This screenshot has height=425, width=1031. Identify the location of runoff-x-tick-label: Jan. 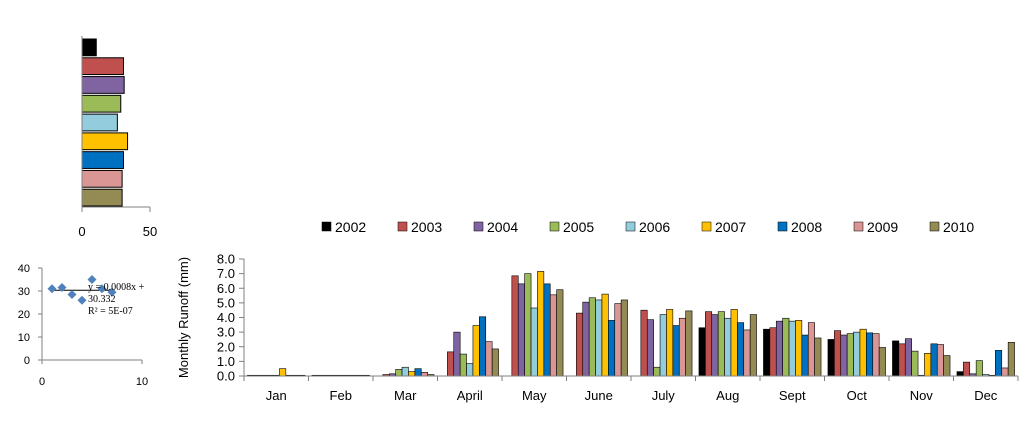
(276, 395).